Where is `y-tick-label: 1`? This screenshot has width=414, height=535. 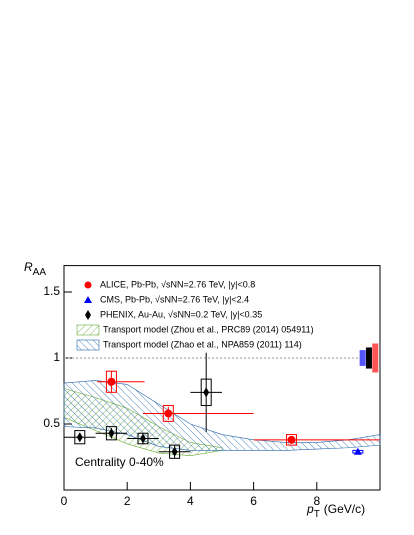 y-tick-label: 1 is located at coordinates (56, 357).